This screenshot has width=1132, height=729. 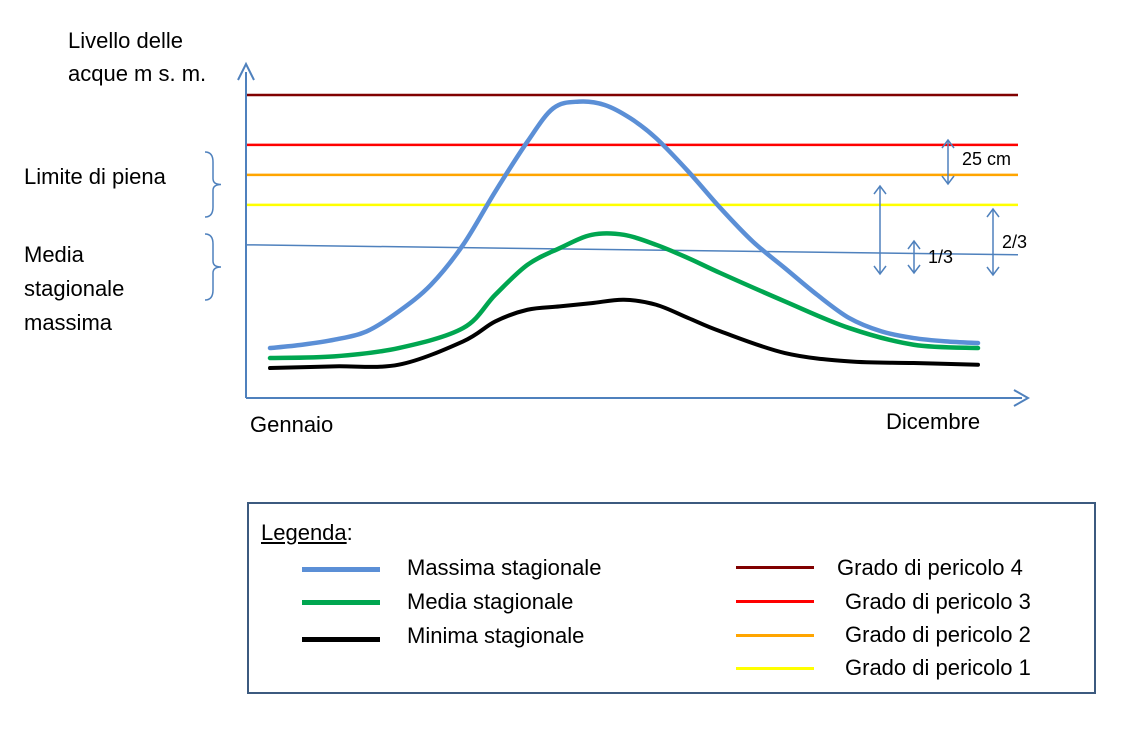 What do you see at coordinates (948, 180) in the screenshot?
I see `arrow-25cm-head-bottom` at bounding box center [948, 180].